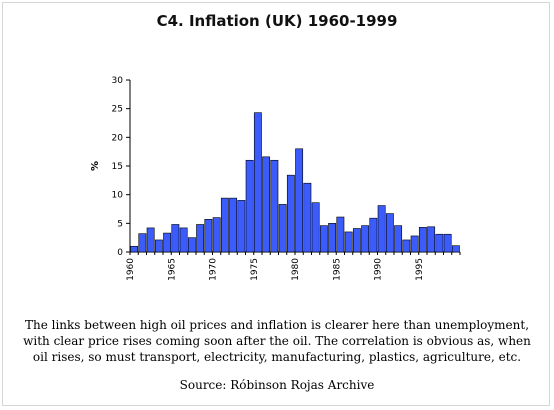 The width and height of the screenshot is (554, 410). I want to click on x-tick-label: 1995, so click(420, 269).